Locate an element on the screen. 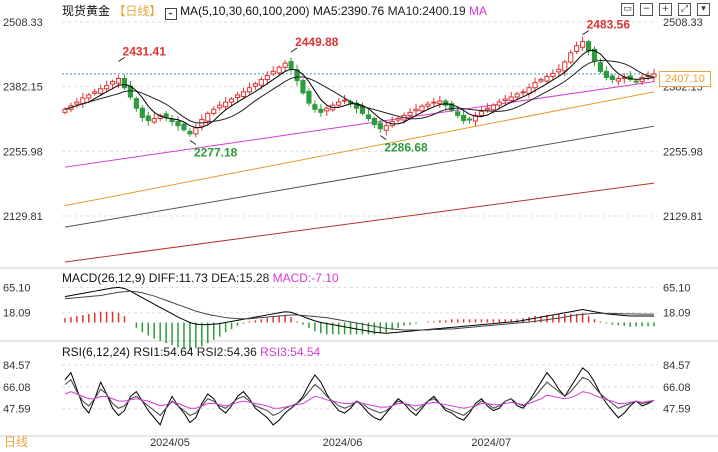 The width and height of the screenshot is (718, 452). current-price-tag: 2407.10 is located at coordinates (685, 79).